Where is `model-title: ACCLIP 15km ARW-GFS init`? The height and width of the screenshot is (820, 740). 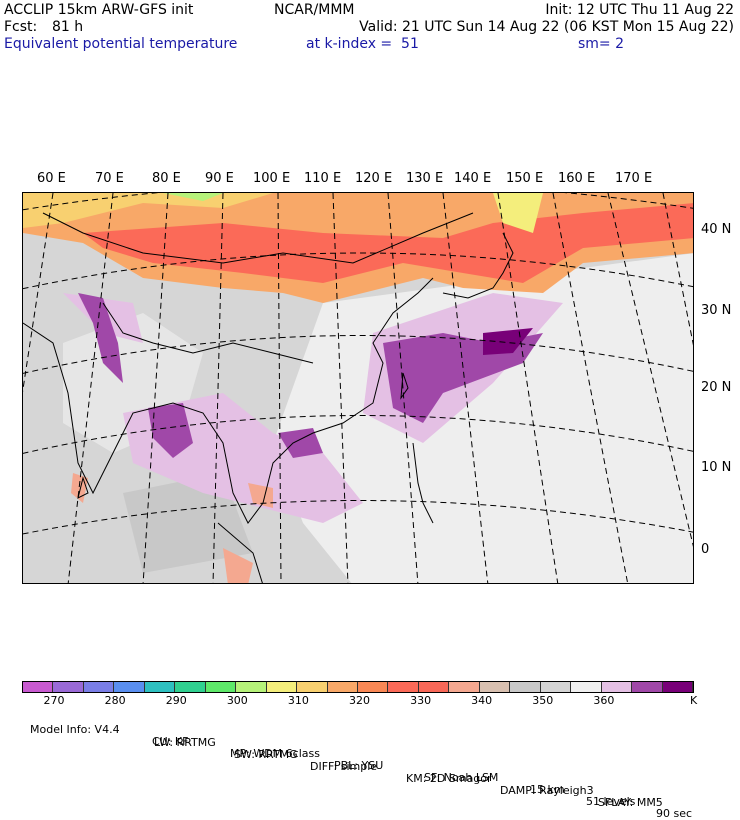
model-title: ACCLIP 15km ARW-GFS init is located at coordinates (99, 10).